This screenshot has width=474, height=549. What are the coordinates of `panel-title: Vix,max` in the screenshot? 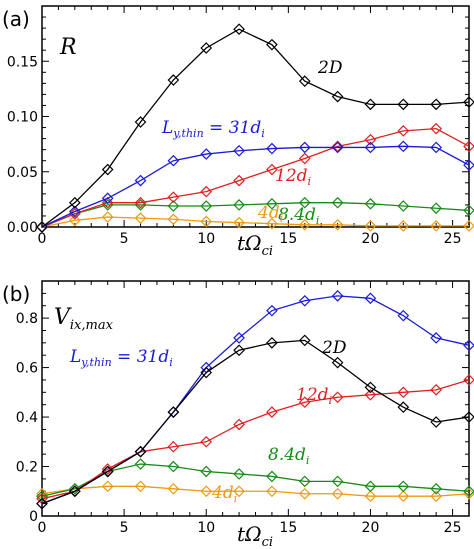 It's located at (84, 319).